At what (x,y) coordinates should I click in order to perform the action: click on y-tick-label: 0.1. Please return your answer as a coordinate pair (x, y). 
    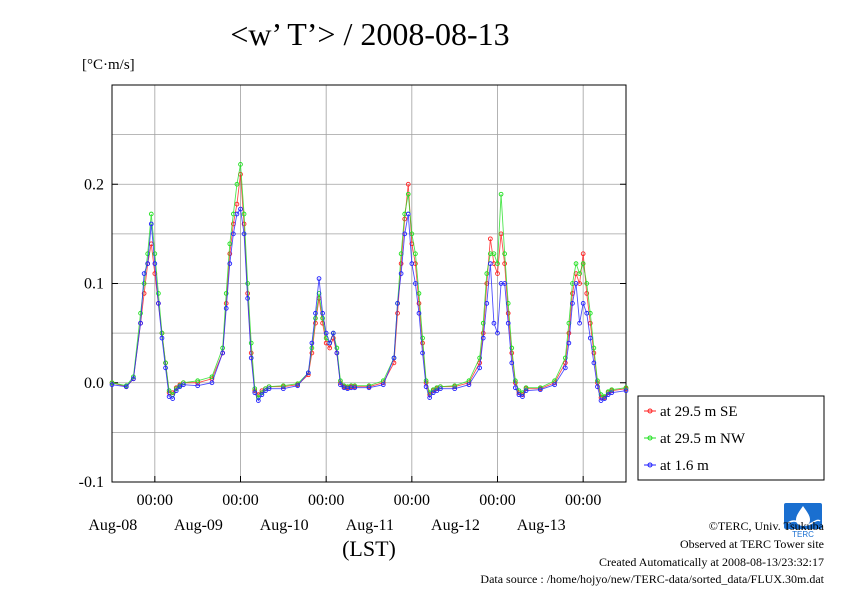
    Looking at the image, I should click on (94, 284).